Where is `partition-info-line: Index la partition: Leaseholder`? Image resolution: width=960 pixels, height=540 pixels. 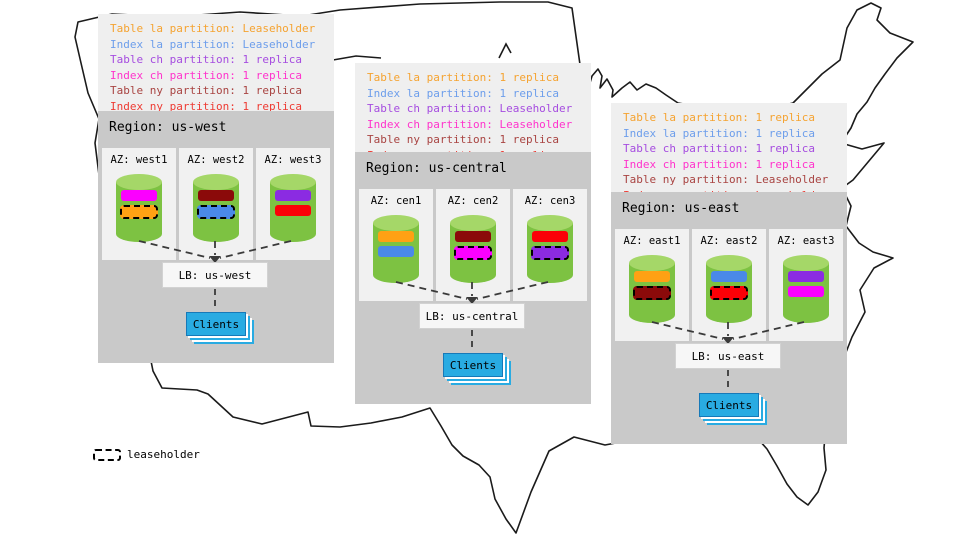
partition-info-line: Index la partition: Leaseholder is located at coordinates (213, 44).